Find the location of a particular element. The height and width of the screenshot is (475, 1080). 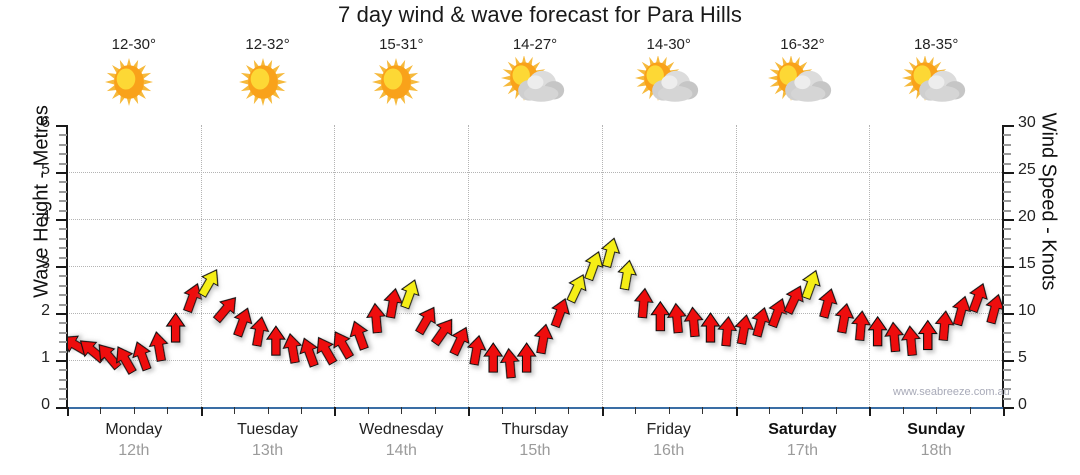

left-axis-label: 5 is located at coordinates (45, 169).